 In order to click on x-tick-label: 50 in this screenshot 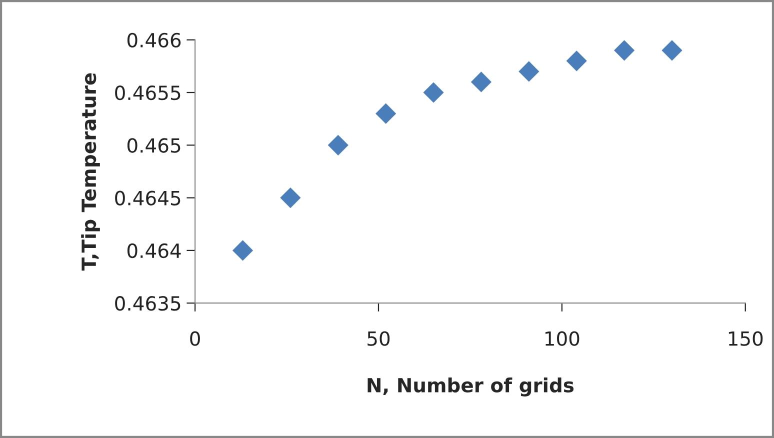, I will do `click(379, 338)`.